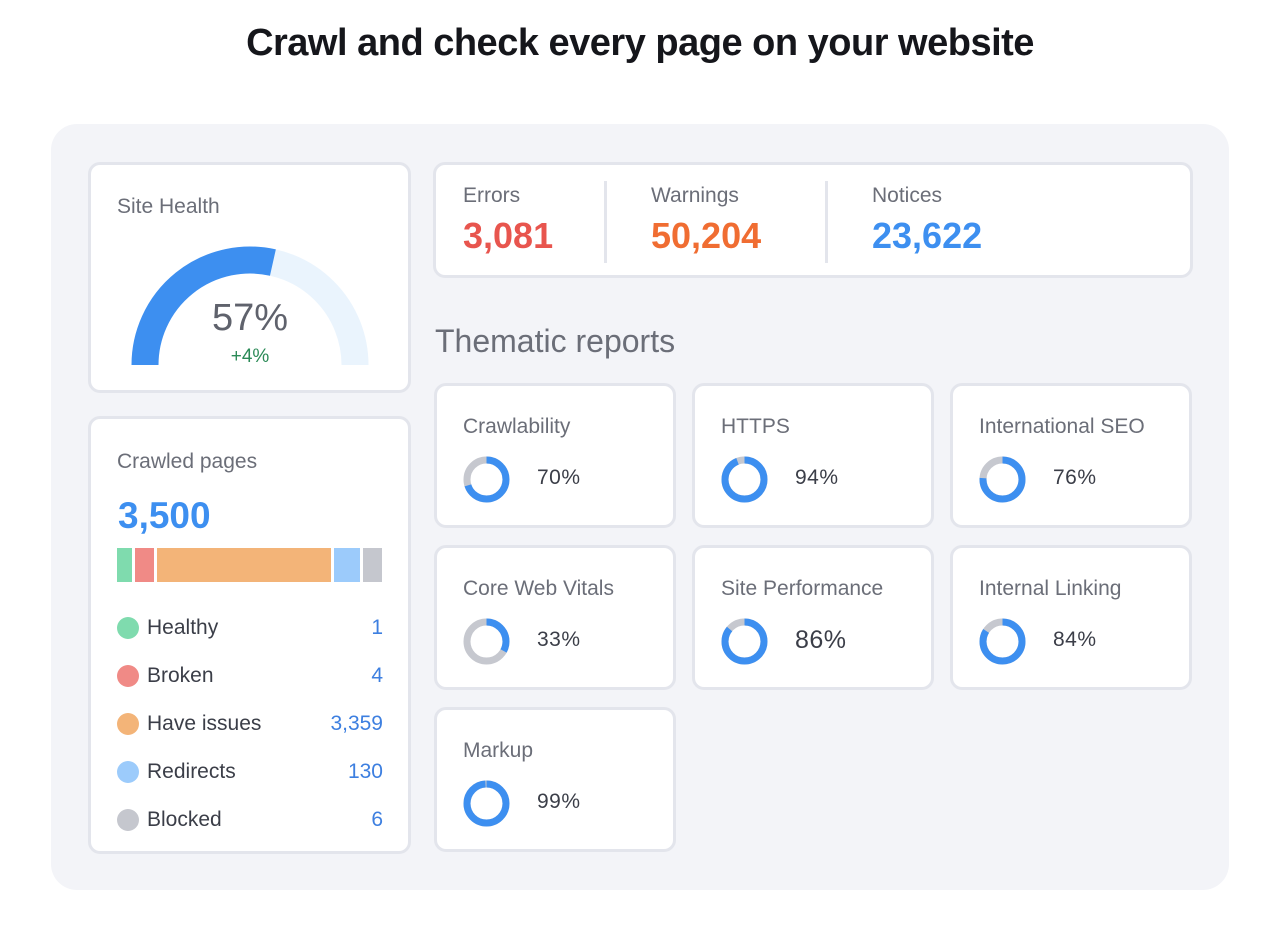  What do you see at coordinates (128, 724) in the screenshot?
I see `orange-dot-icon` at bounding box center [128, 724].